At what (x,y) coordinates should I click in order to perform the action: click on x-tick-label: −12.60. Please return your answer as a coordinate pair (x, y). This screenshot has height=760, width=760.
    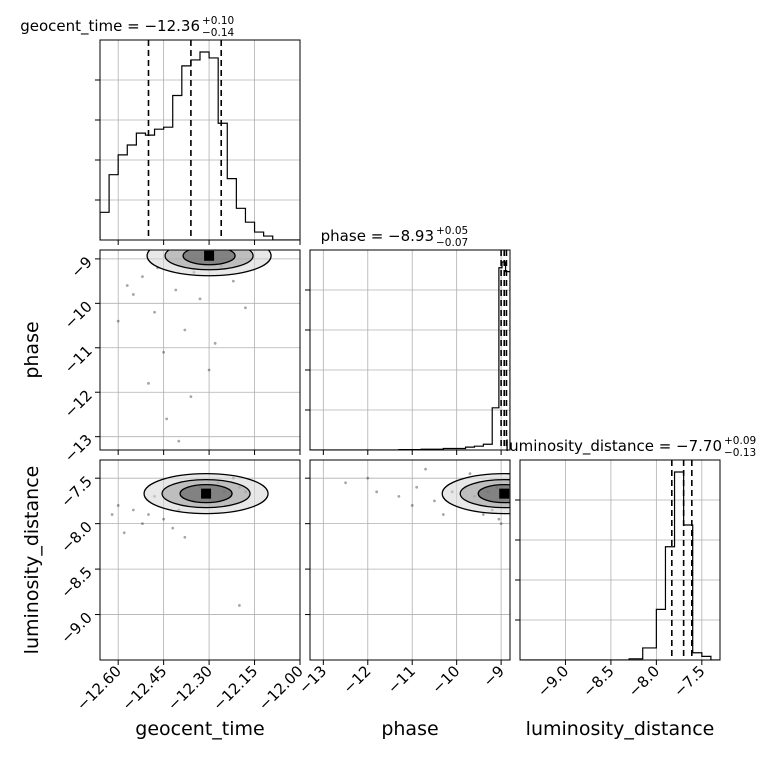
    Looking at the image, I should click on (99, 688).